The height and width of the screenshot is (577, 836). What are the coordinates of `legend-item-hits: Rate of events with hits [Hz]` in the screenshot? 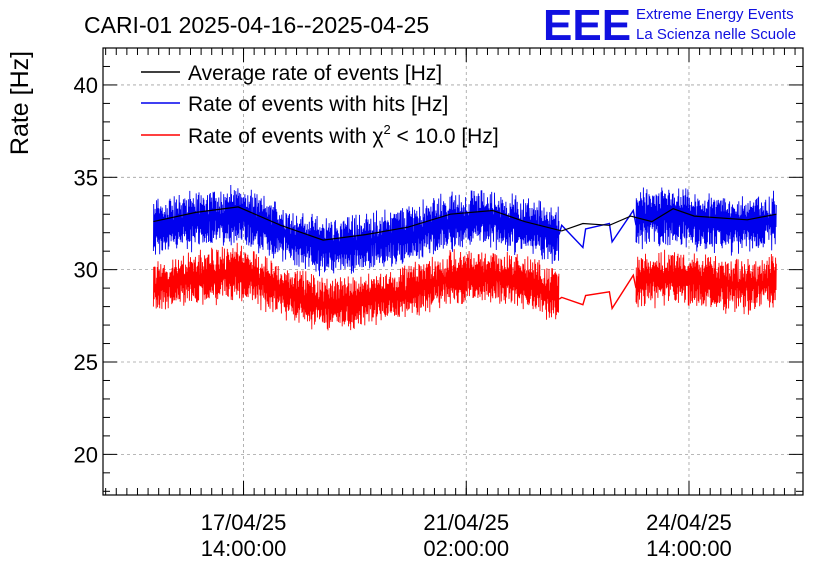 It's located at (294, 104).